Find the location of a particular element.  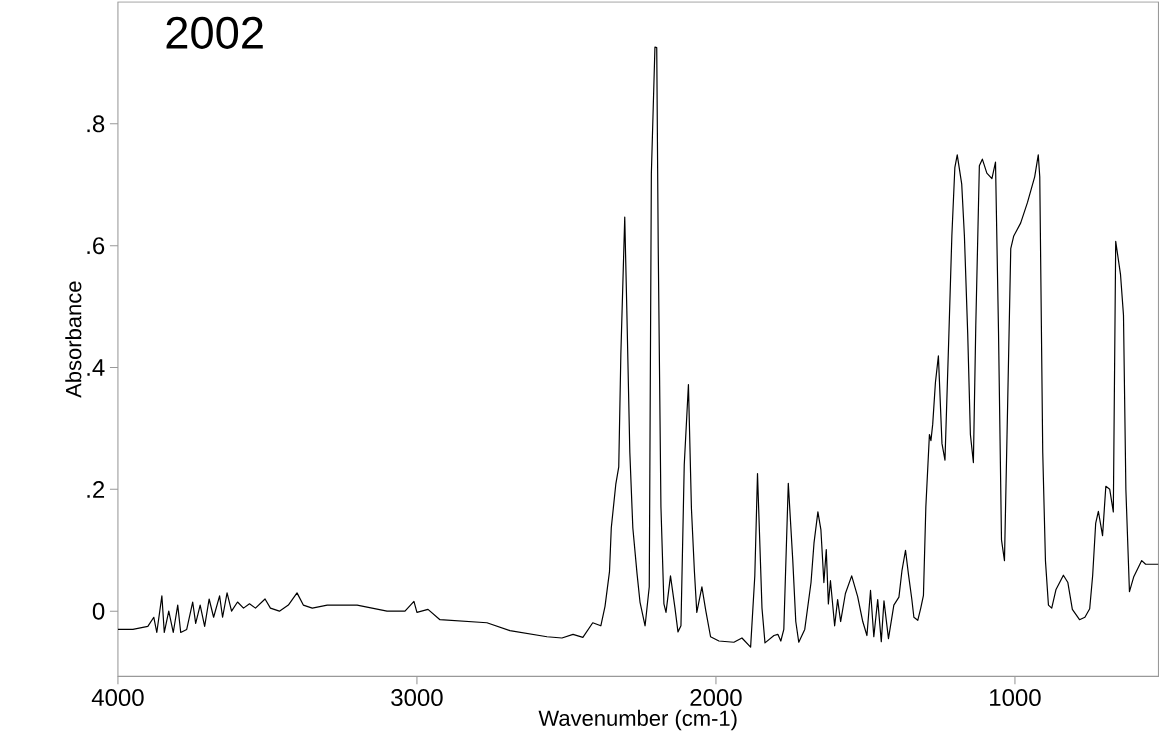

y-tick-label: .4 is located at coordinates (96, 367).